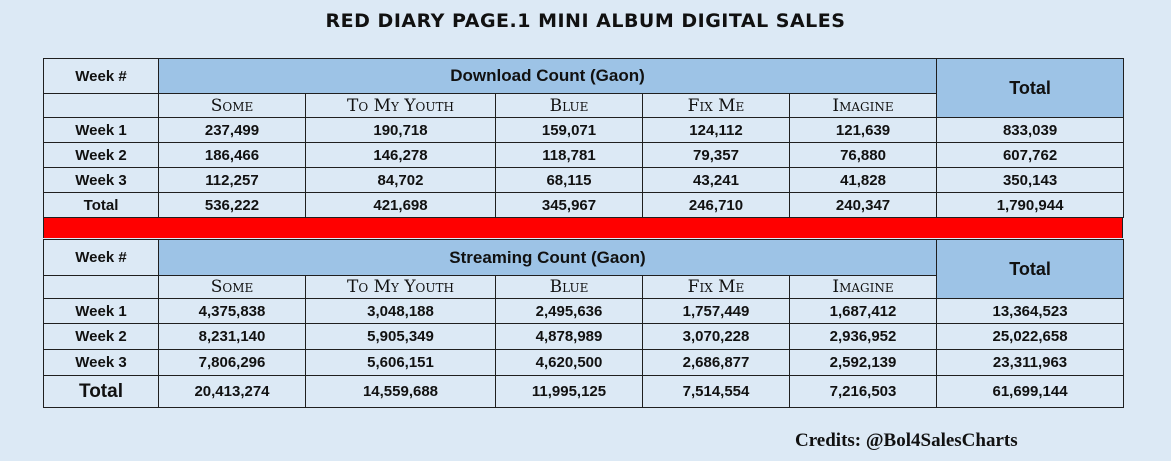 The height and width of the screenshot is (461, 1171). I want to click on data-cell: 14,559,688, so click(400, 391).